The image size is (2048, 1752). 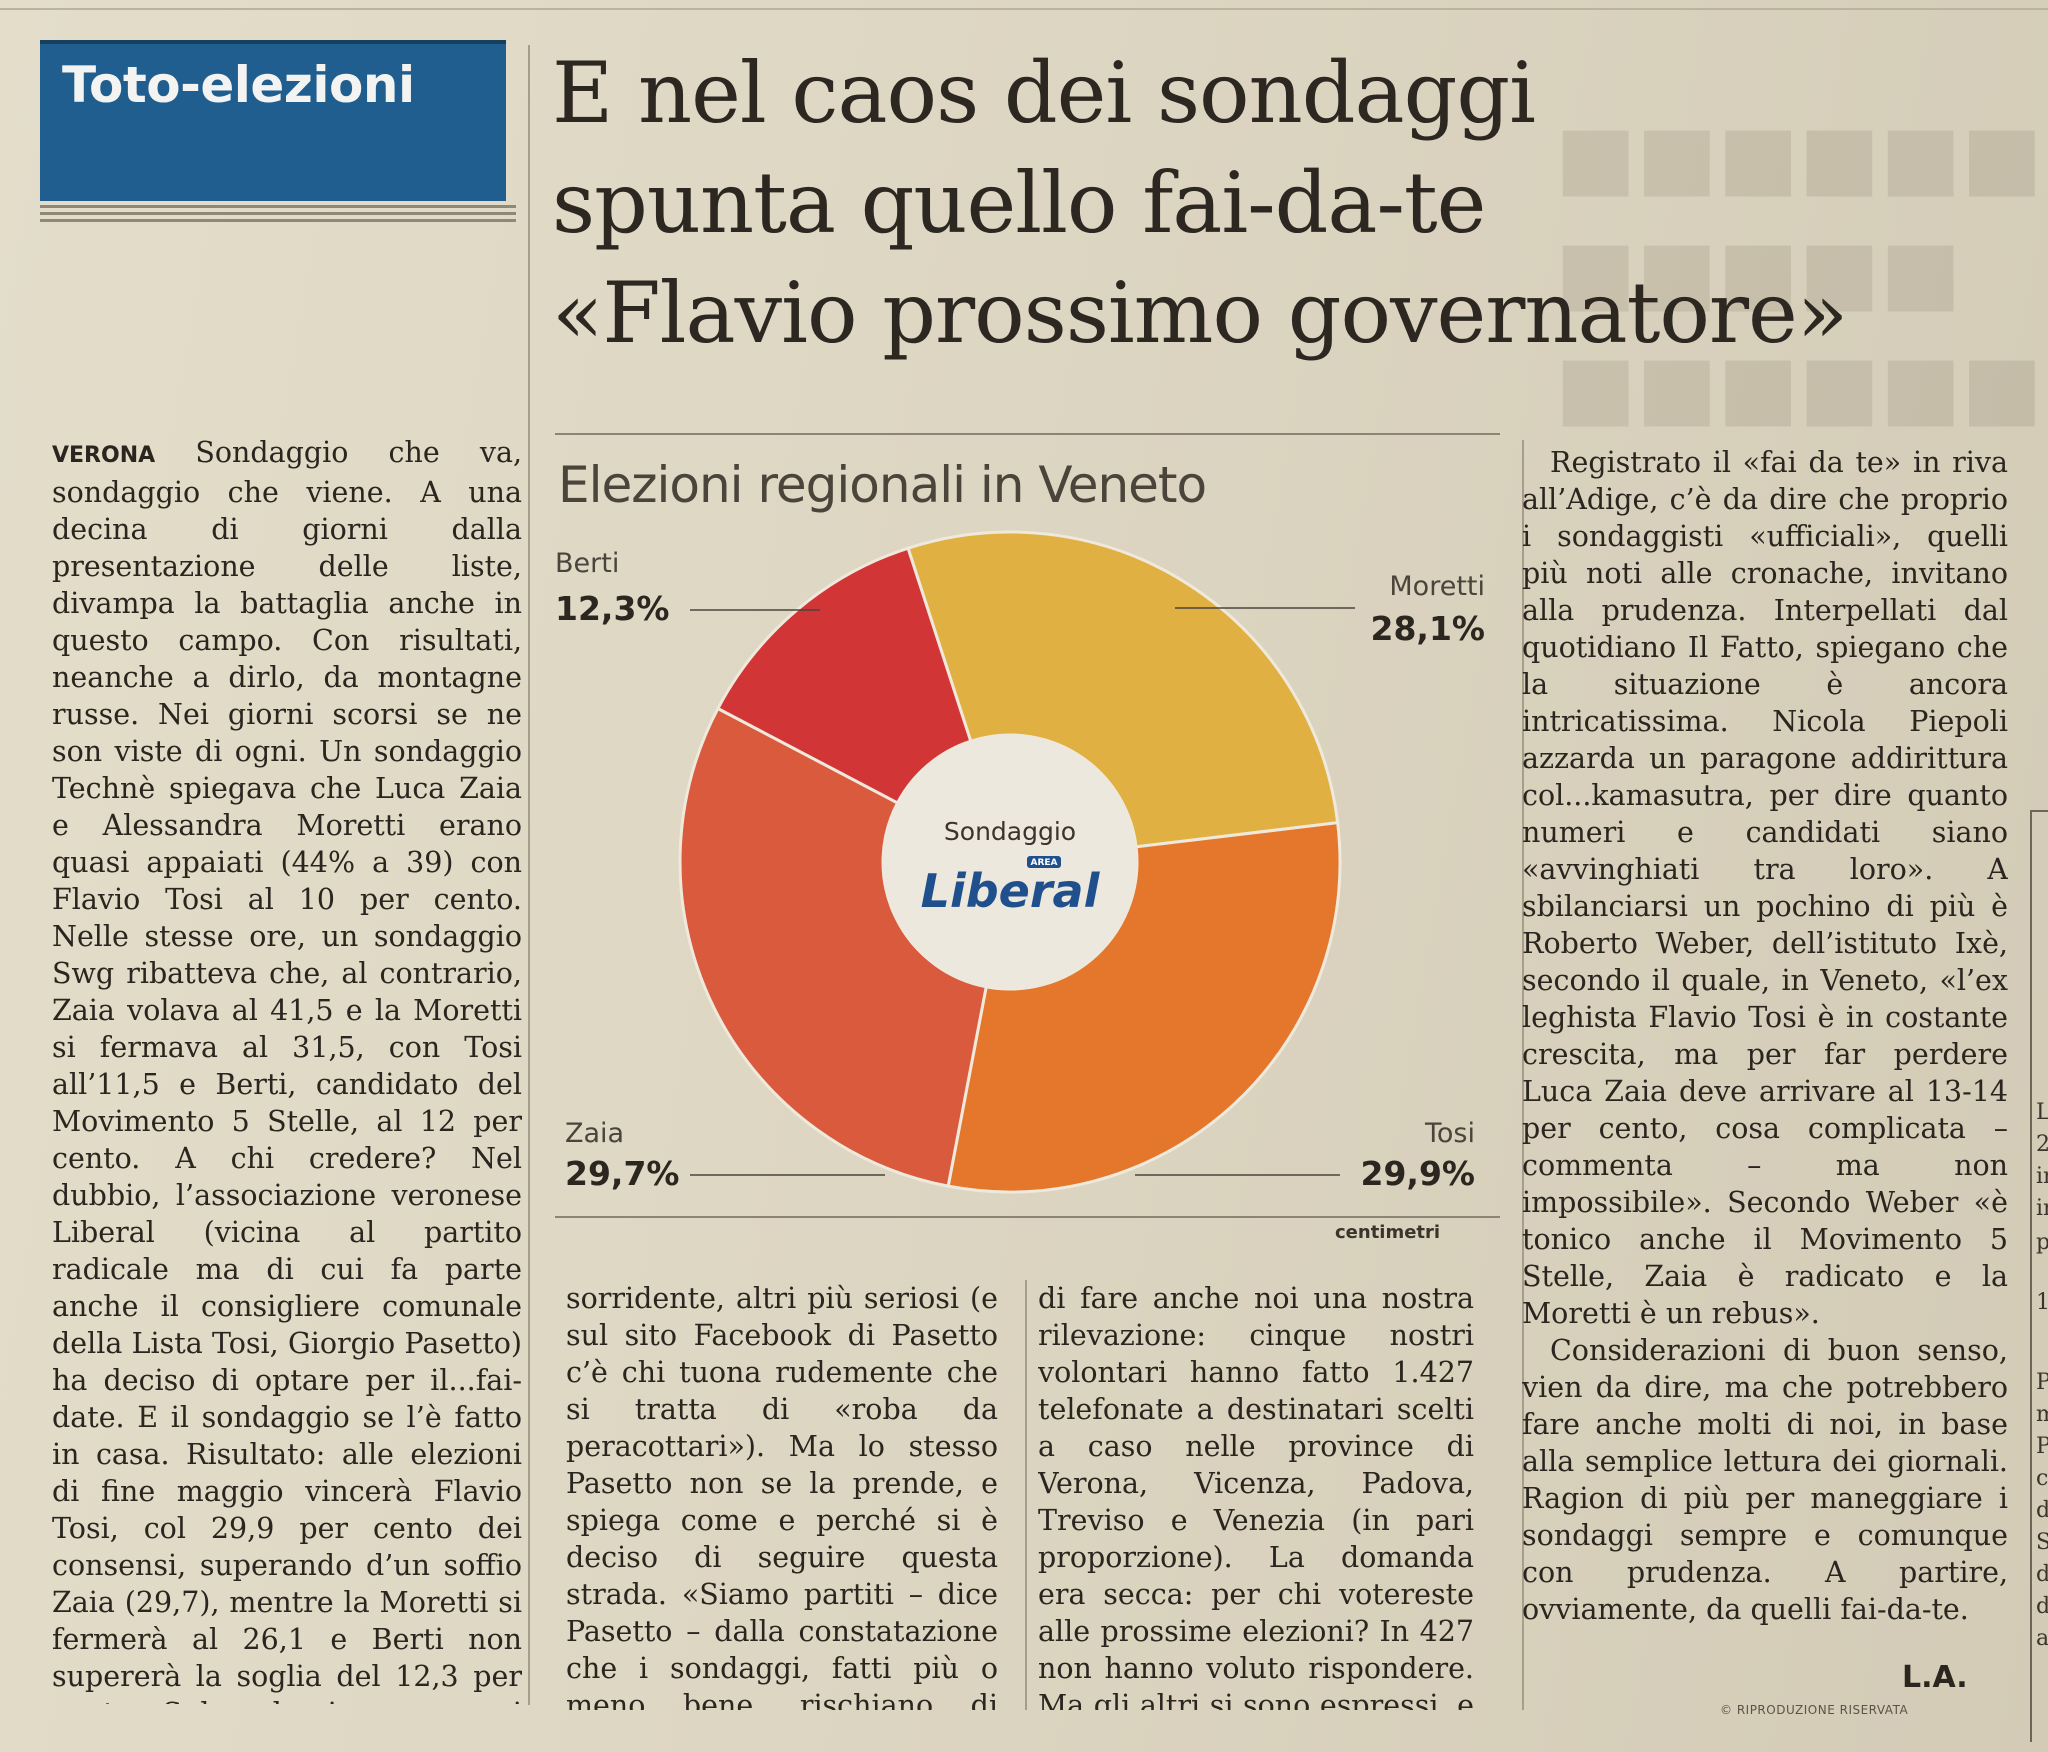 I want to click on chart-bottom-rule, so click(x=1027, y=1217).